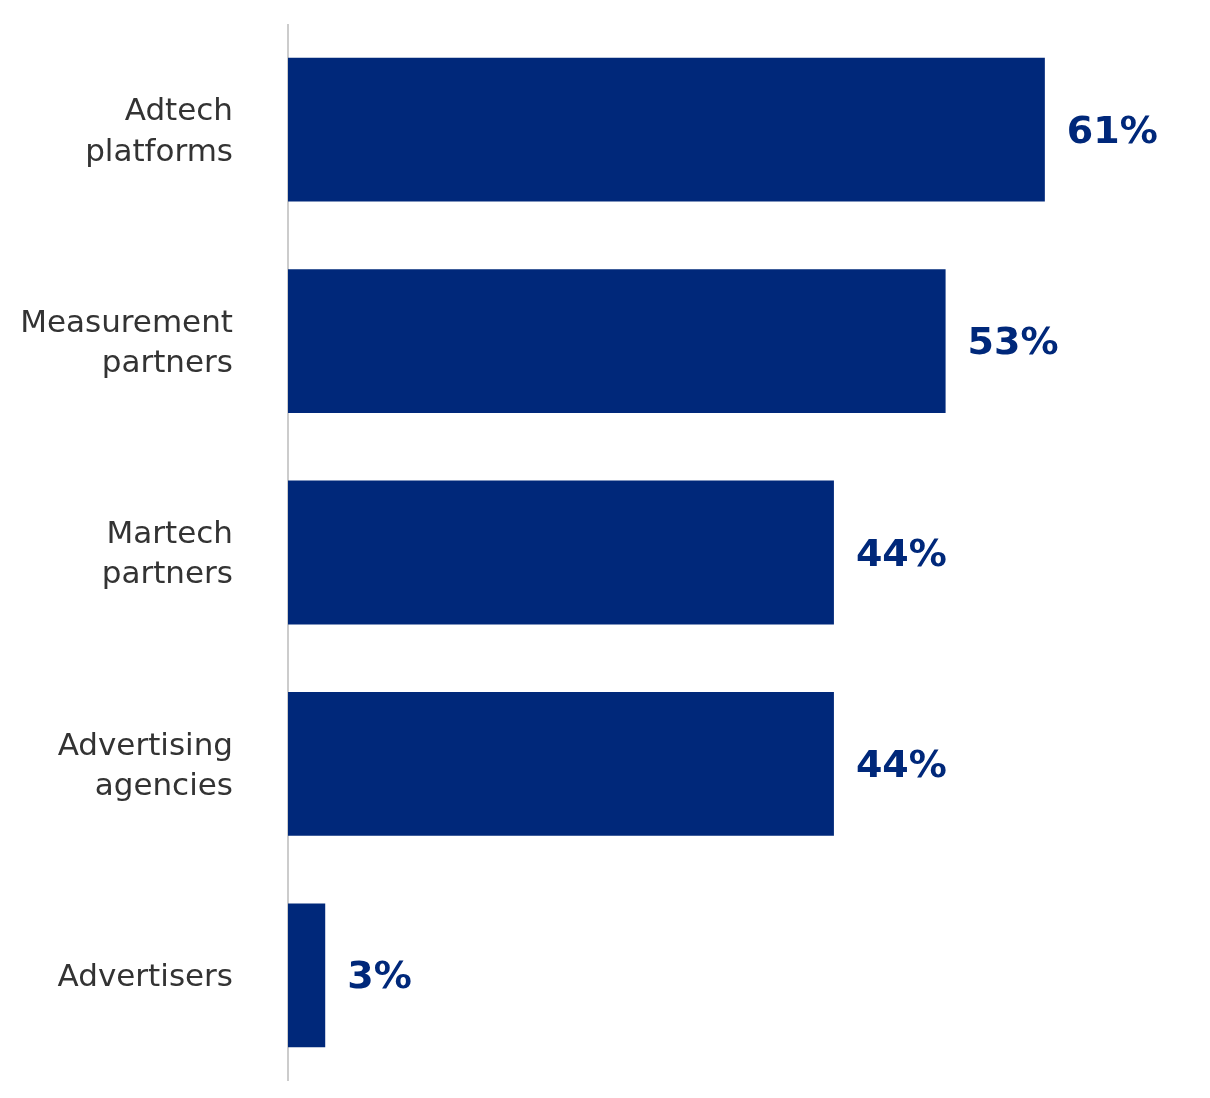 The width and height of the screenshot is (1210, 1098). I want to click on y-tick-label: Martech partners, so click(167, 552).